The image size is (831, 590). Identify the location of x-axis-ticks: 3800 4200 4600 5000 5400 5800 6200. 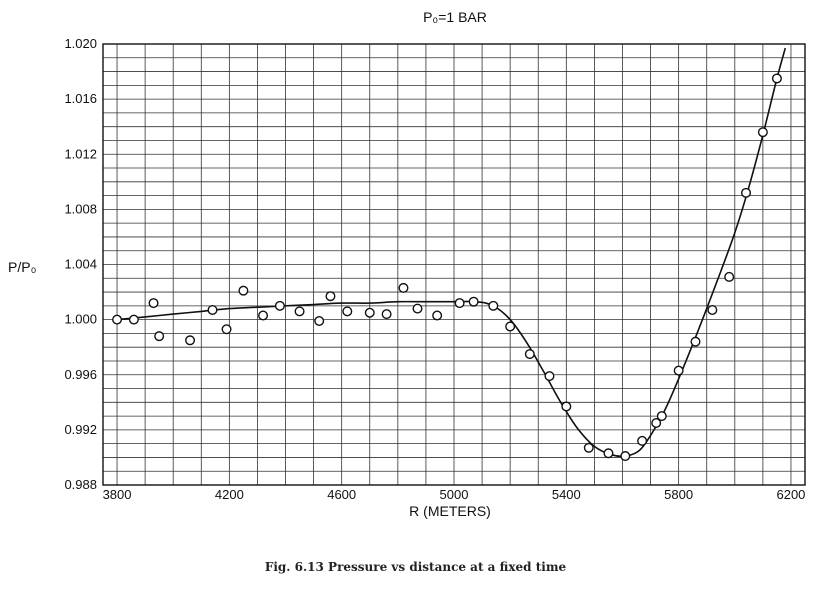
(454, 494).